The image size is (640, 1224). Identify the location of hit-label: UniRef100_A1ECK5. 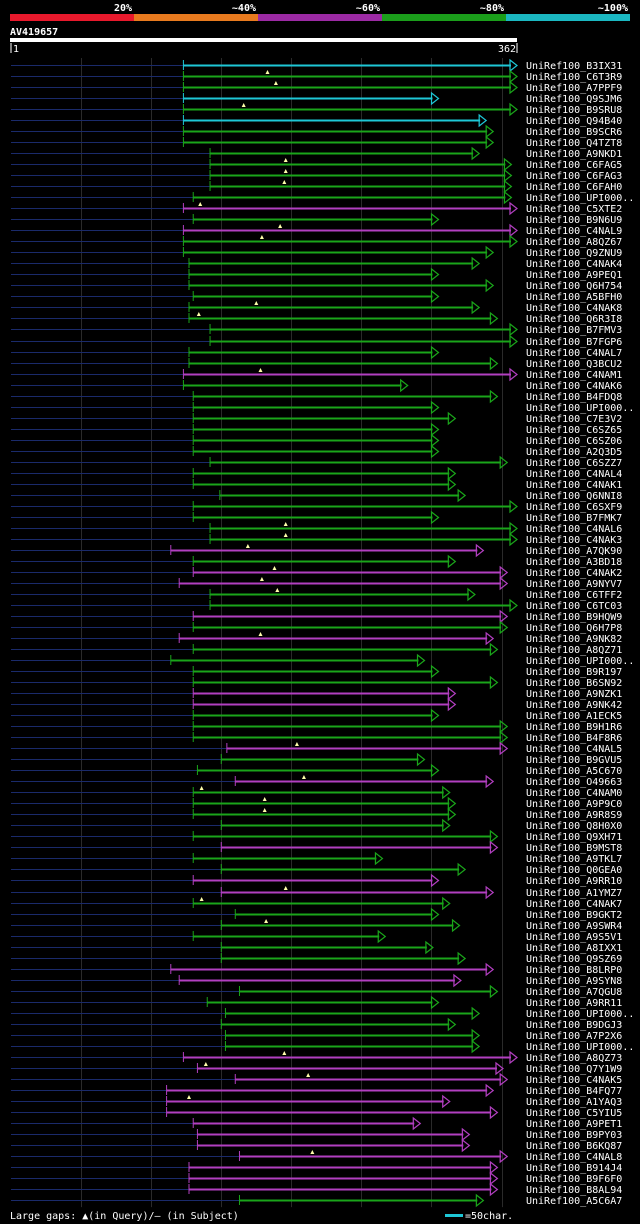
(574, 716).